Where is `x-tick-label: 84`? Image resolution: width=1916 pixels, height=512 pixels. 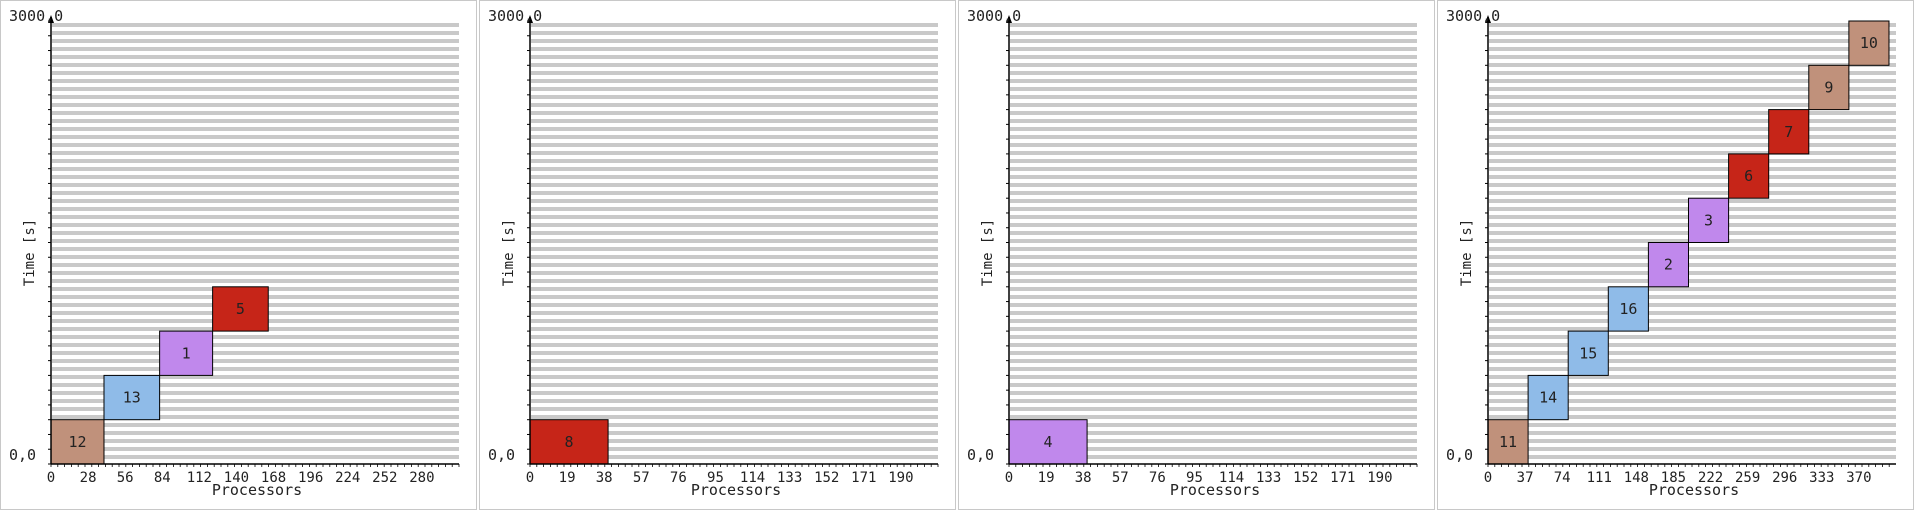 x-tick-label: 84 is located at coordinates (162, 478).